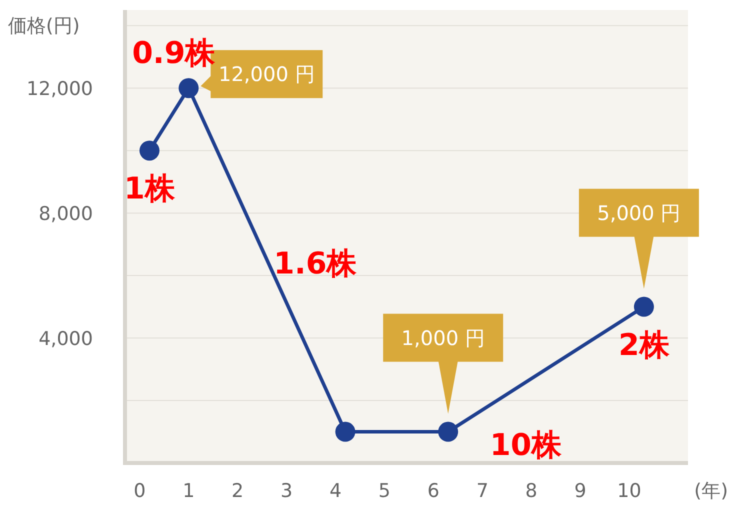 The image size is (733, 506). I want to click on data-label: 12,000 円, so click(266, 74).